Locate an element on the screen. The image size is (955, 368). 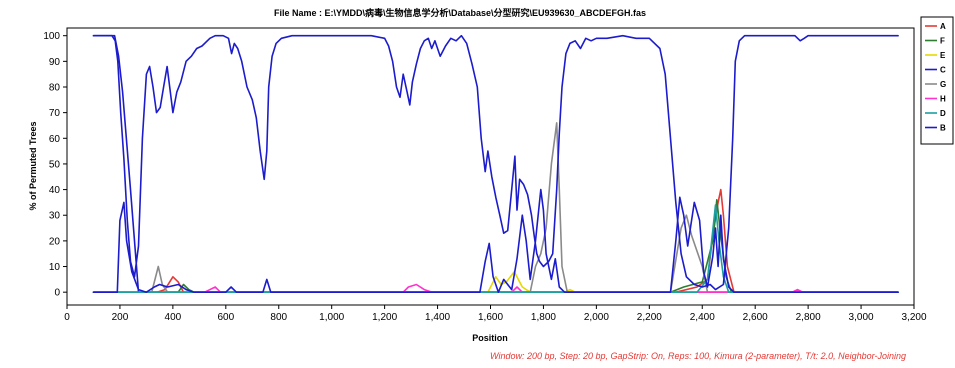
y-tick-label: 10 is located at coordinates (55, 267).